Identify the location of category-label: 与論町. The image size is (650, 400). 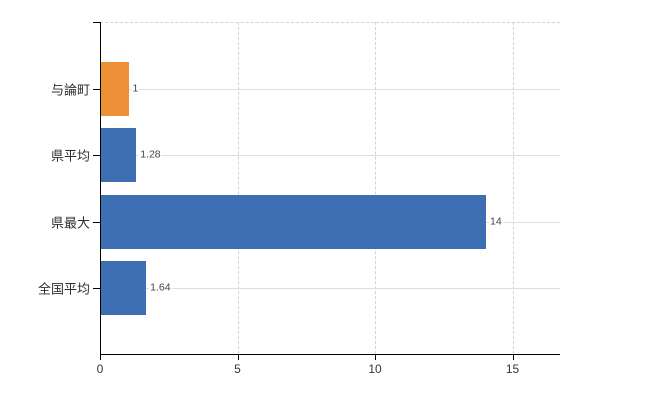
(70, 90).